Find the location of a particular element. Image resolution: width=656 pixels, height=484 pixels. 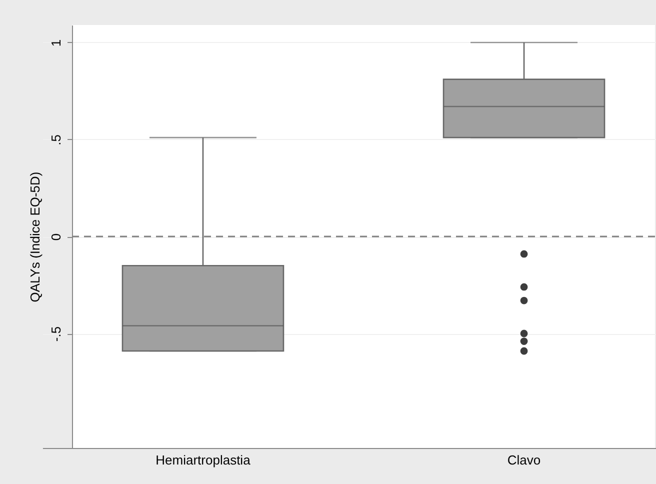

y-tick-label: -.5 is located at coordinates (56, 334).